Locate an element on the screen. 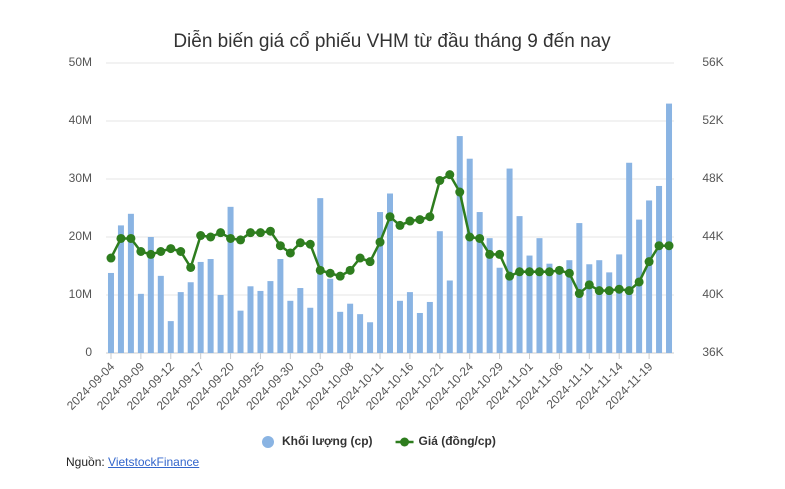 This screenshot has width=785, height=489. legend-label: Khối lượng (cp) is located at coordinates (327, 441).